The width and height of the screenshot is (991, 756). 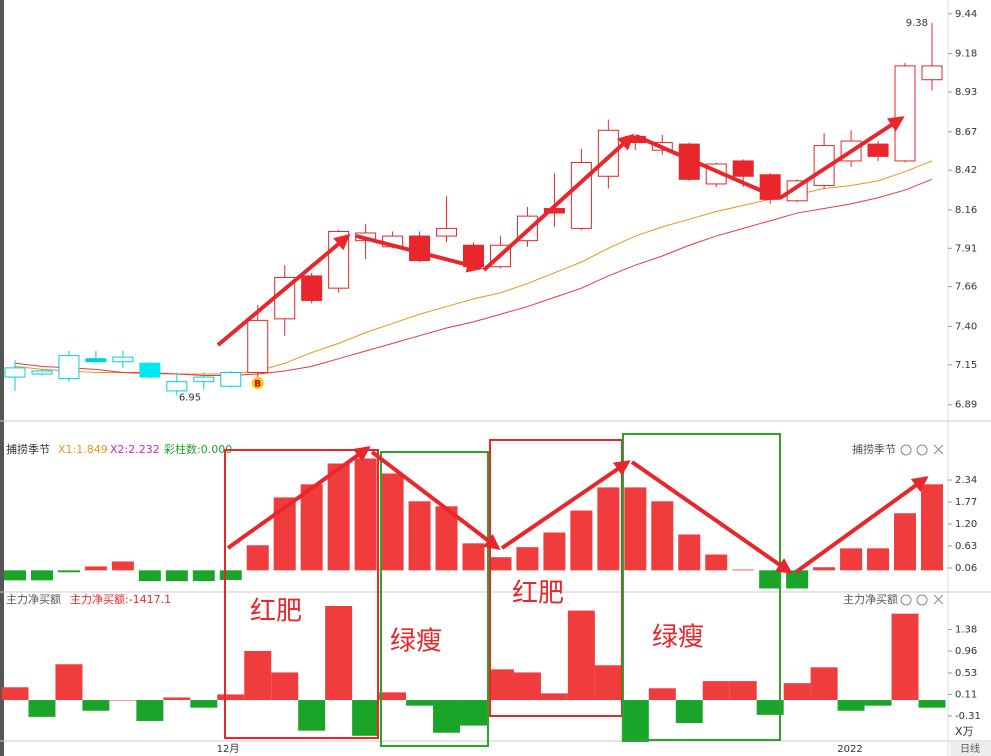 What do you see at coordinates (874, 449) in the screenshot?
I see `panel-title-right: 捕捞季节` at bounding box center [874, 449].